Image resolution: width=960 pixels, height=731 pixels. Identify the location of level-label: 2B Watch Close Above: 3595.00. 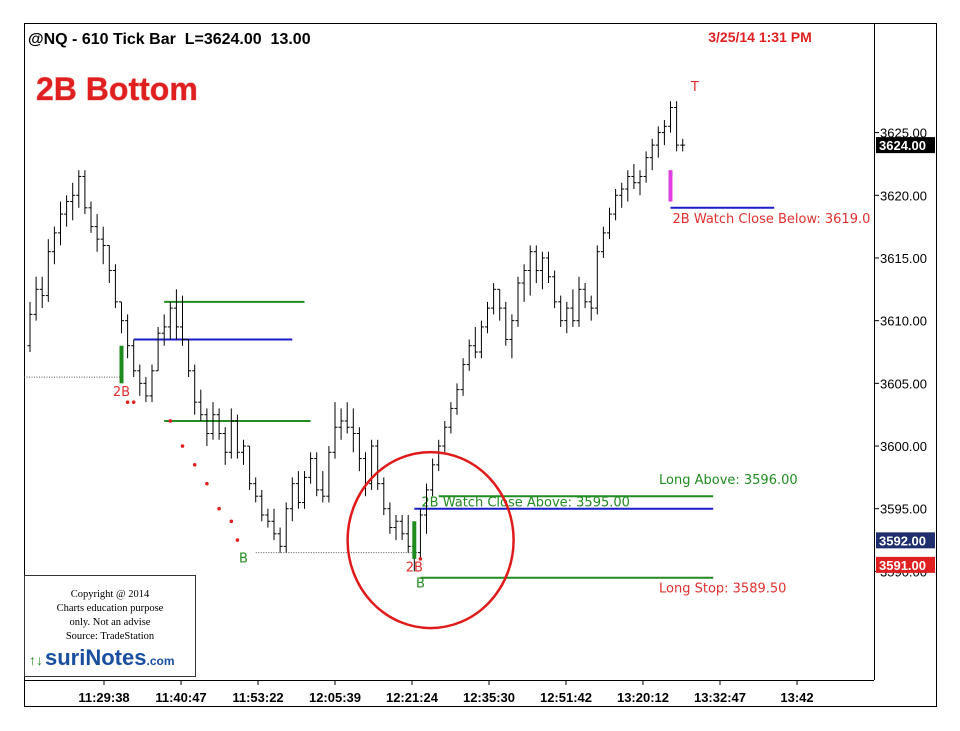
(525, 503).